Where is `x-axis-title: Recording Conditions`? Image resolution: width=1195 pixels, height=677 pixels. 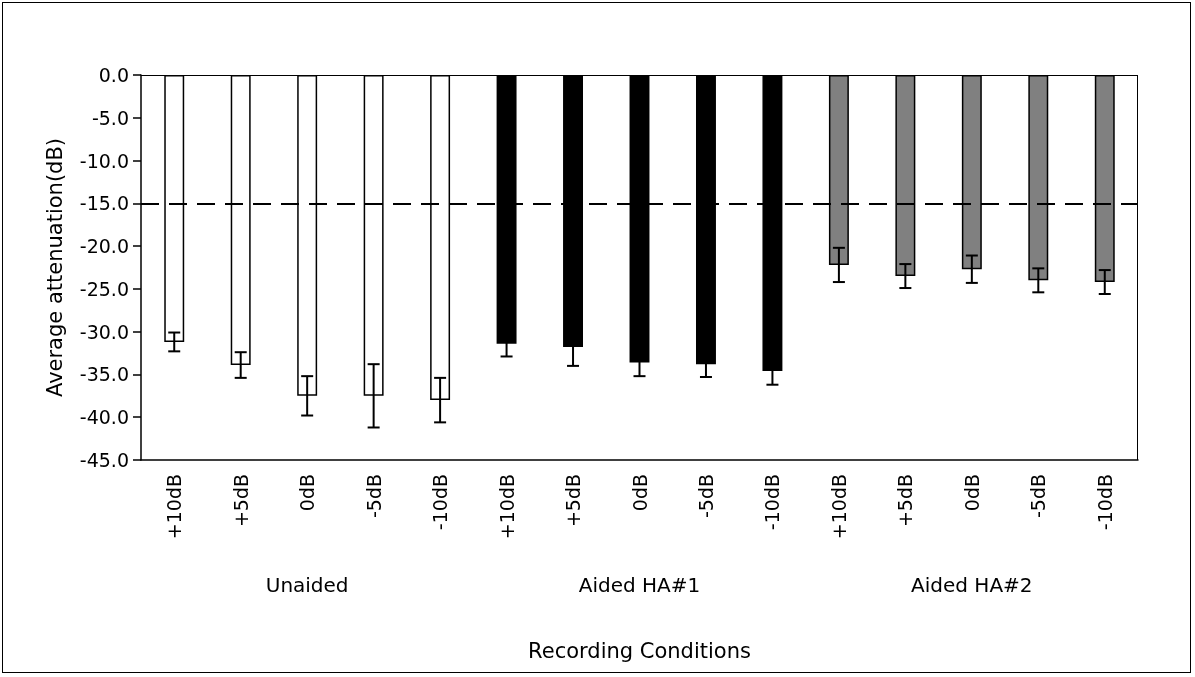
x-axis-title: Recording Conditions is located at coordinates (639, 650).